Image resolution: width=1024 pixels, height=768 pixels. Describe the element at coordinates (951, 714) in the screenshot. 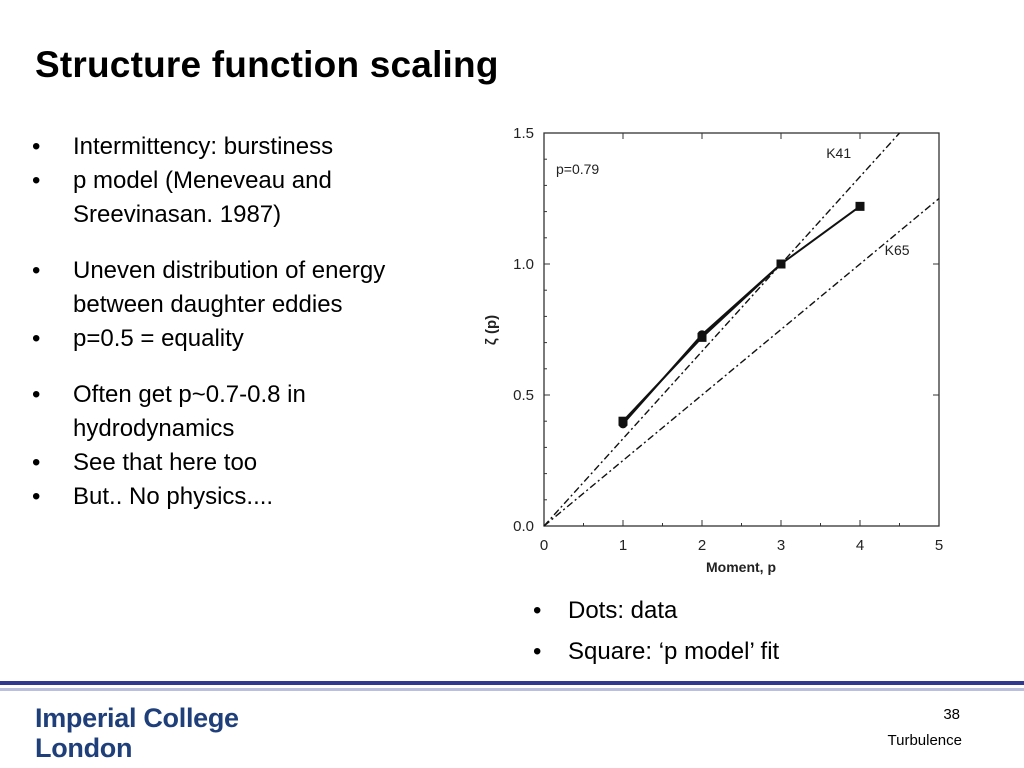

I see `page-number: 38` at that location.